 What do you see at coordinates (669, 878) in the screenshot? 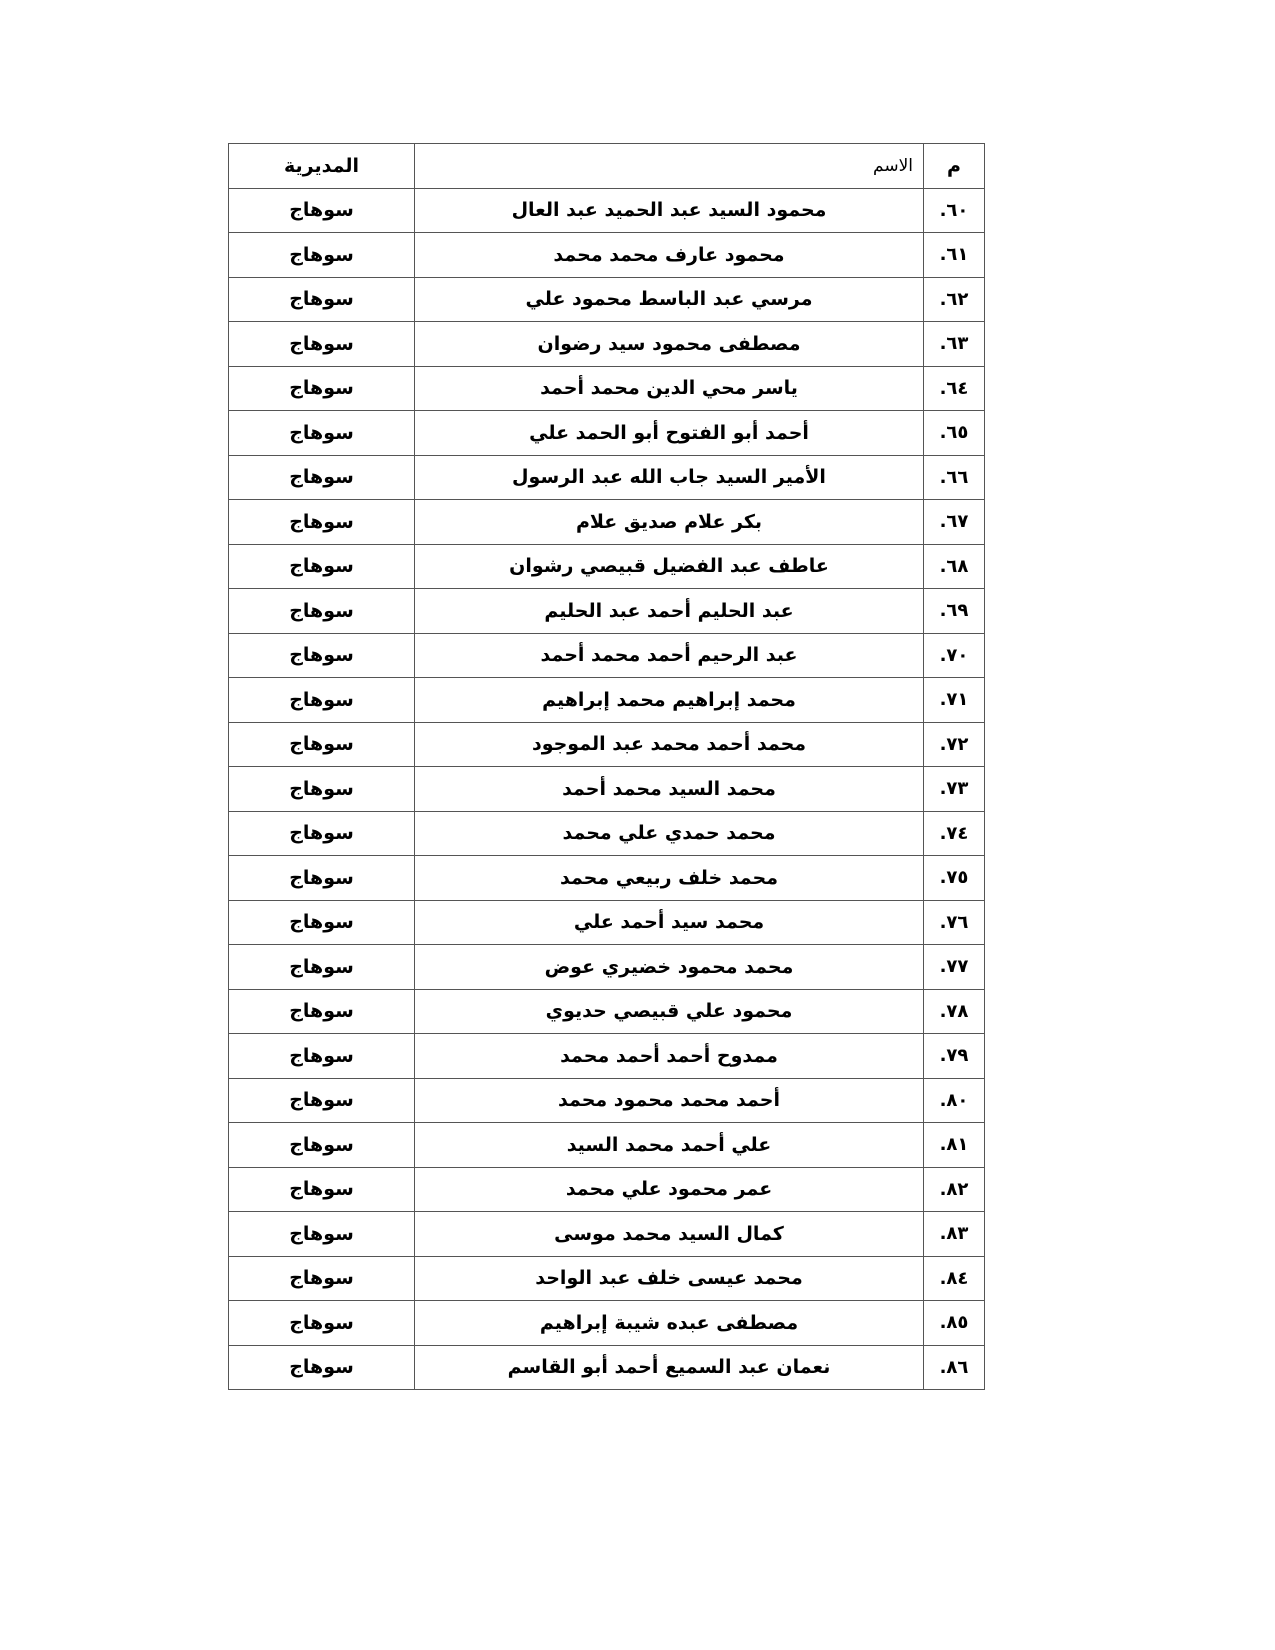
I see `row-name: محمد خلف ربيعي محمد` at bounding box center [669, 878].